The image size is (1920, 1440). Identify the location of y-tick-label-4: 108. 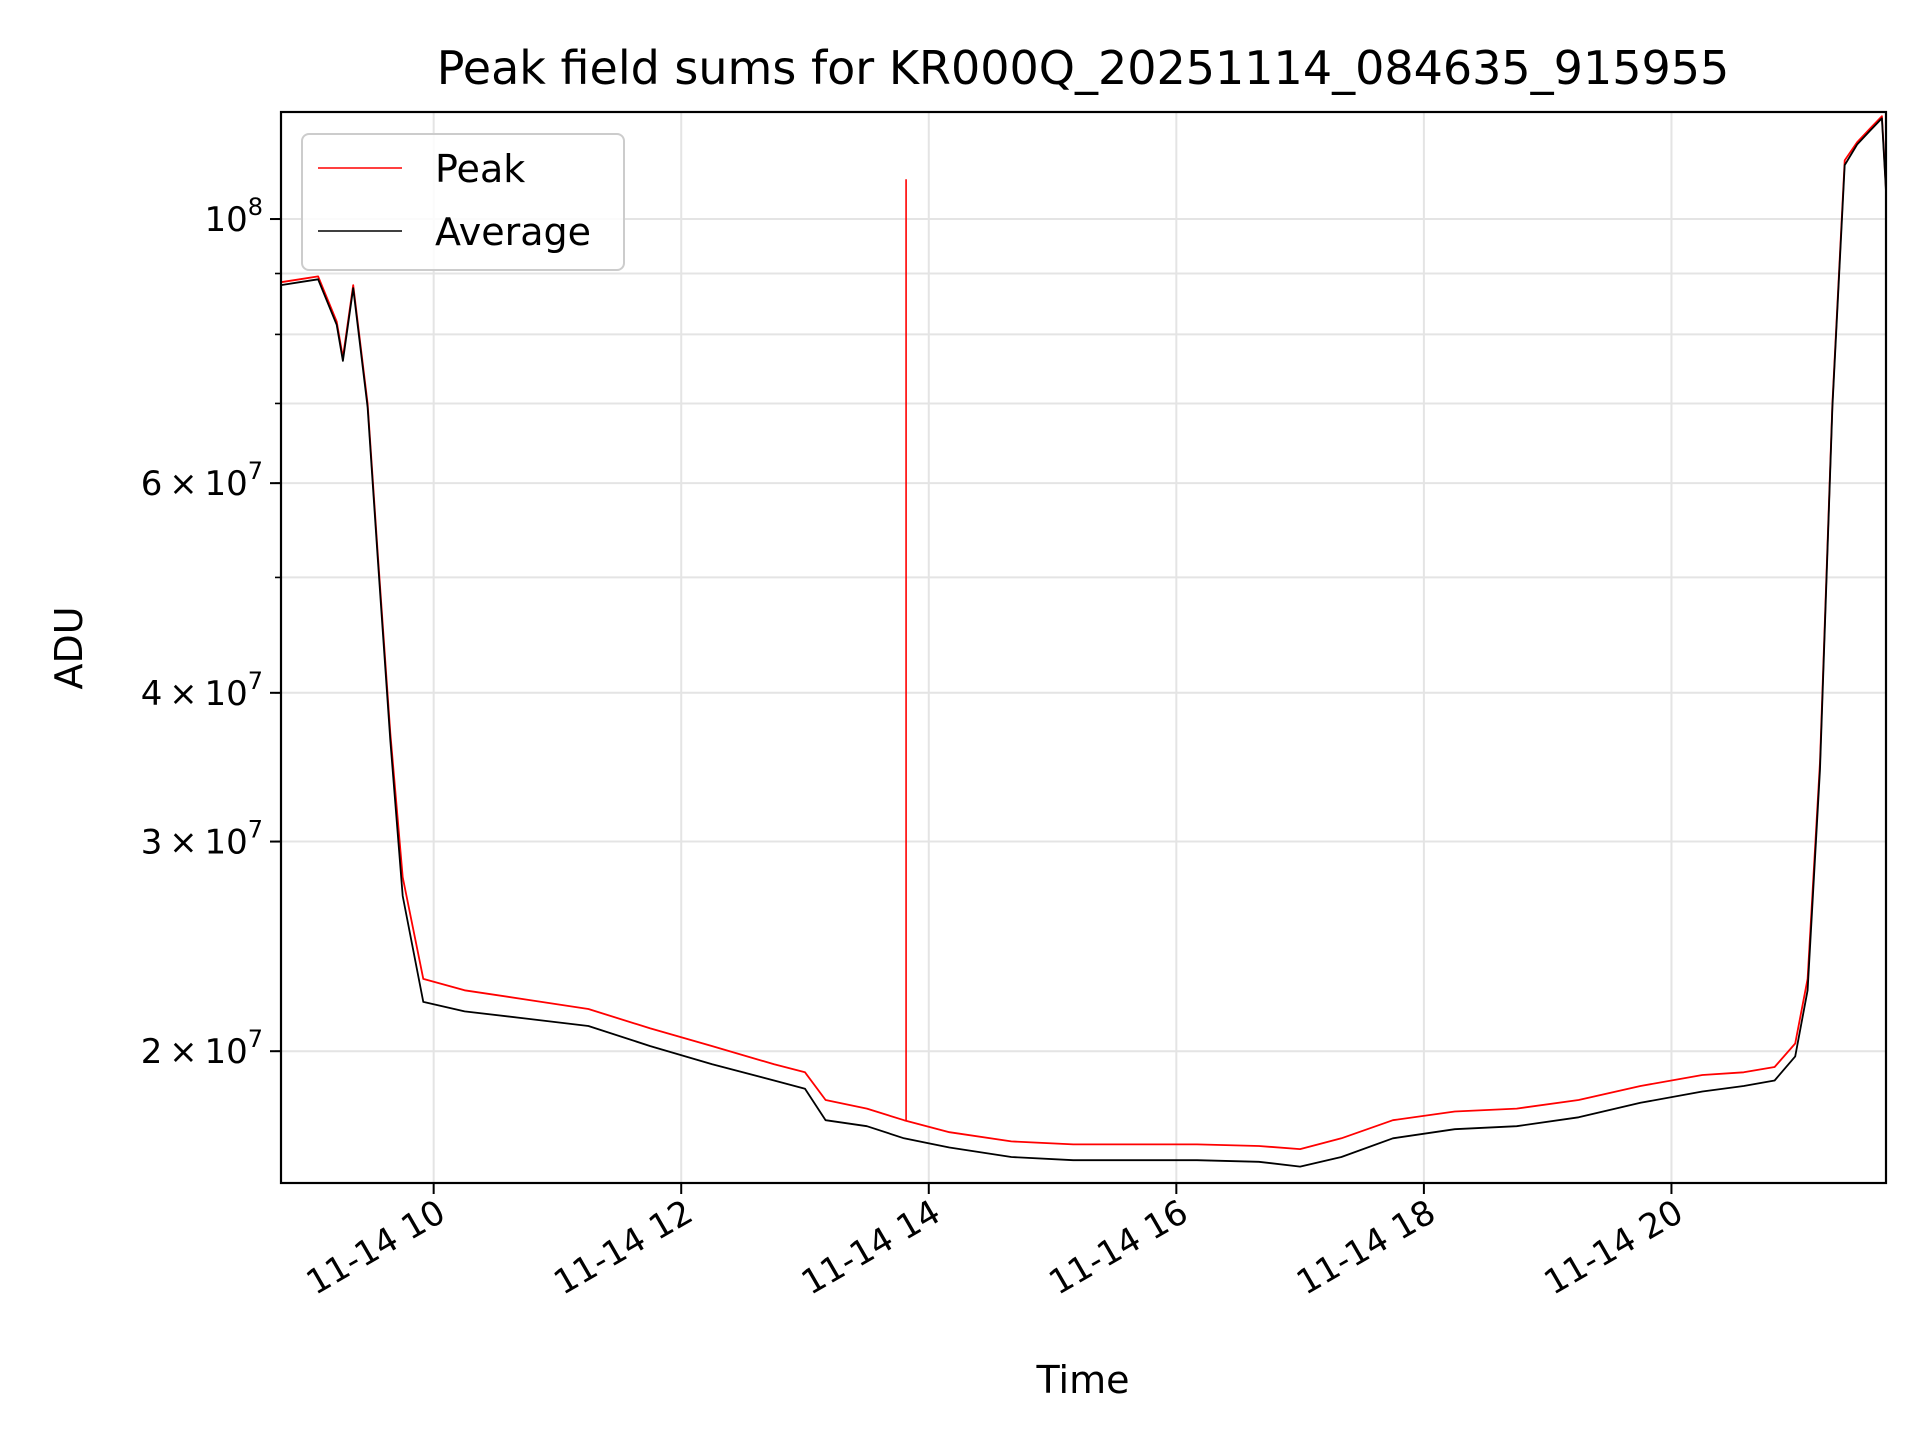
(233, 216).